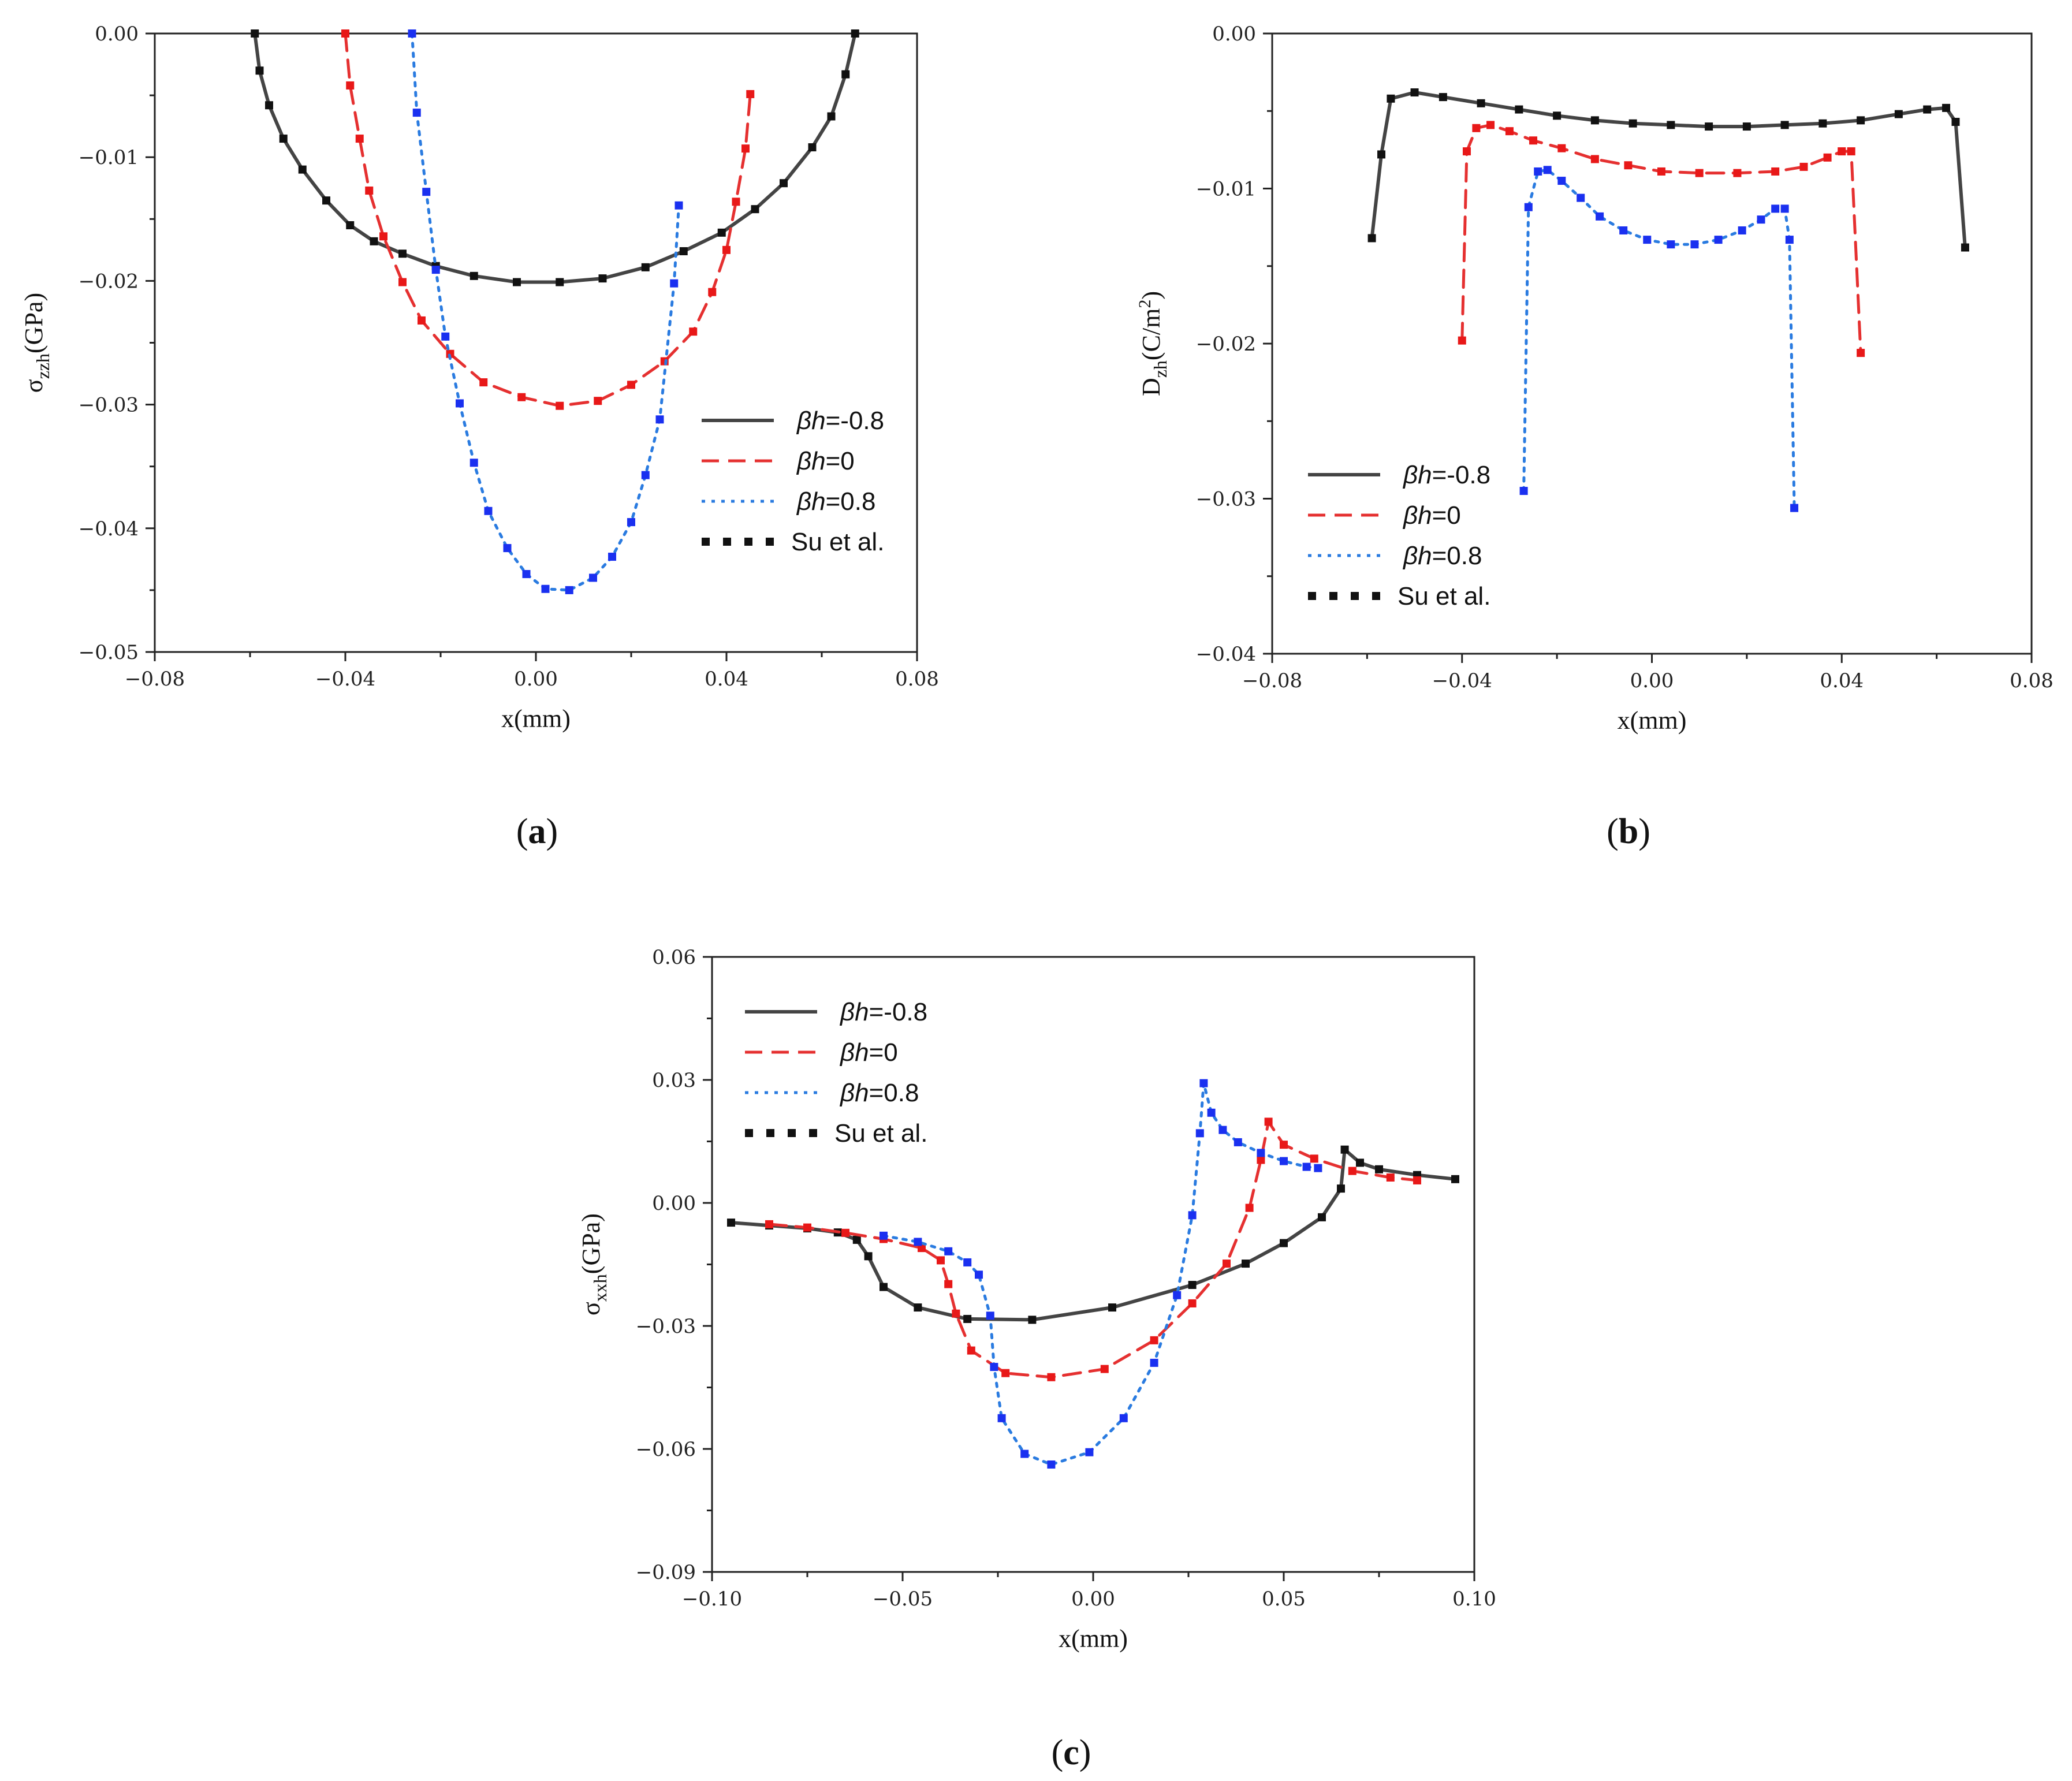 The height and width of the screenshot is (1781, 2072). I want to click on x-tick-label: 0.04, so click(726, 679).